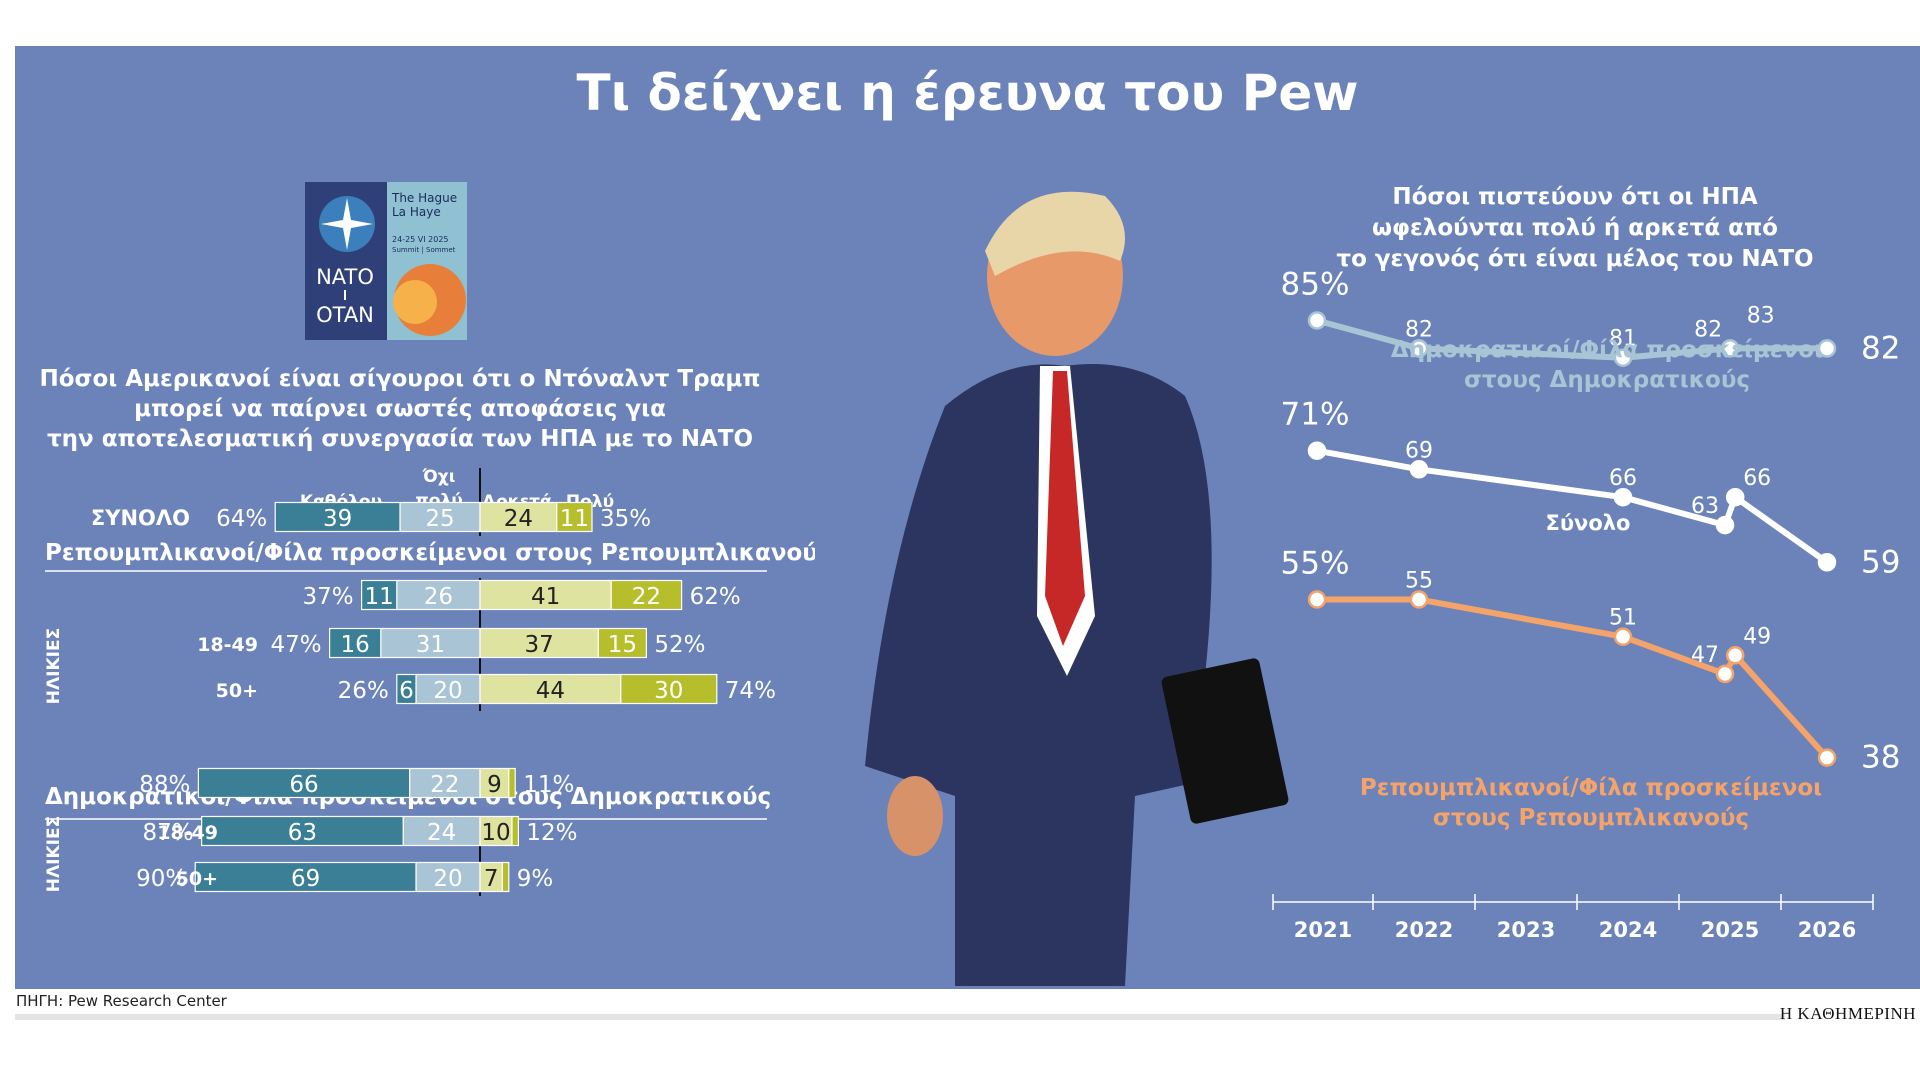 The width and height of the screenshot is (1920, 1080). What do you see at coordinates (1623, 478) in the screenshot?
I see `point-label: 66` at bounding box center [1623, 478].